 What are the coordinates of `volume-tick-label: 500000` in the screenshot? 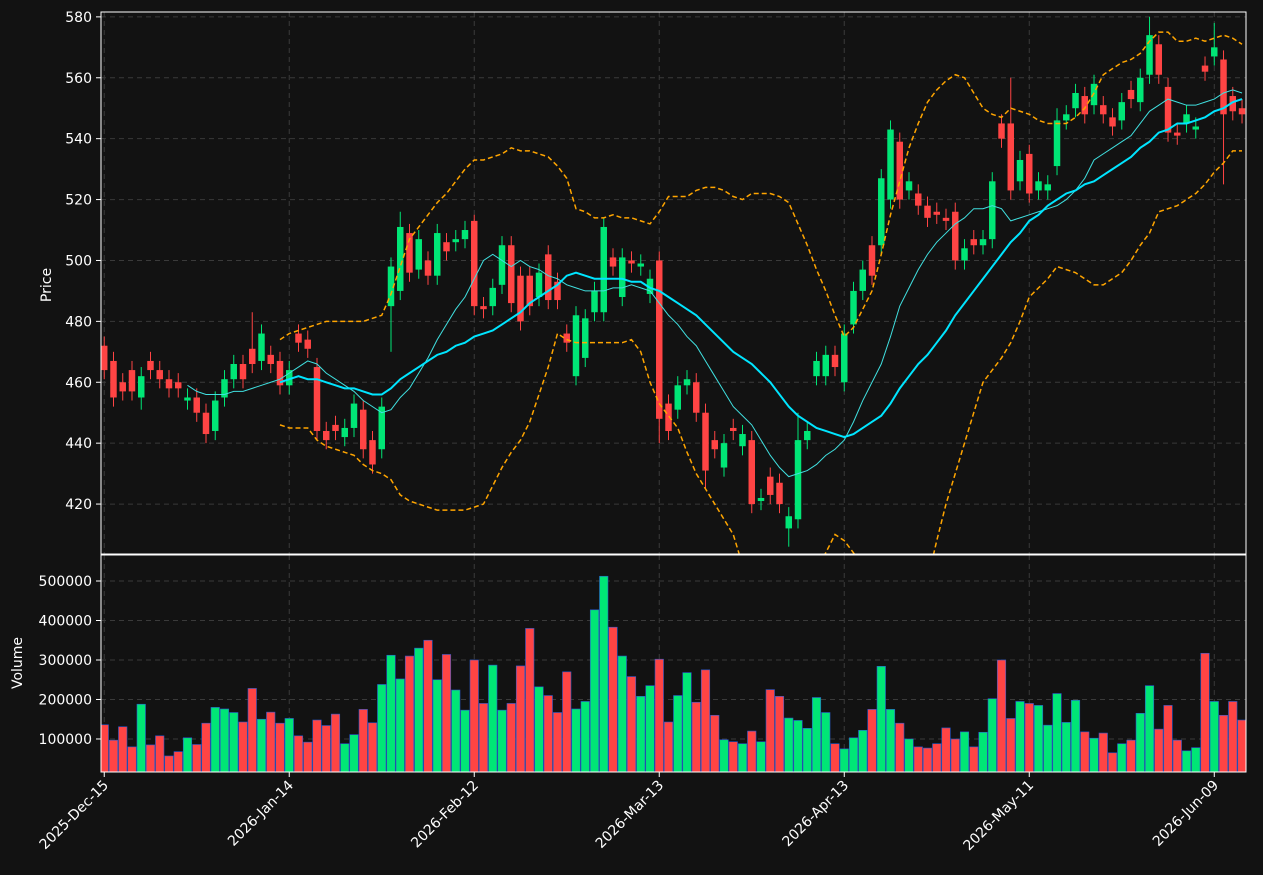 It's located at (65, 582).